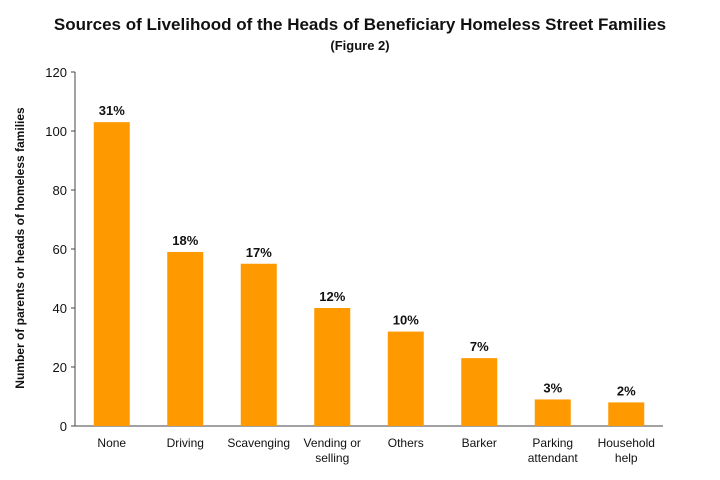 Image resolution: width=720 pixels, height=480 pixels. What do you see at coordinates (60, 367) in the screenshot?
I see `y-tick-label: 20` at bounding box center [60, 367].